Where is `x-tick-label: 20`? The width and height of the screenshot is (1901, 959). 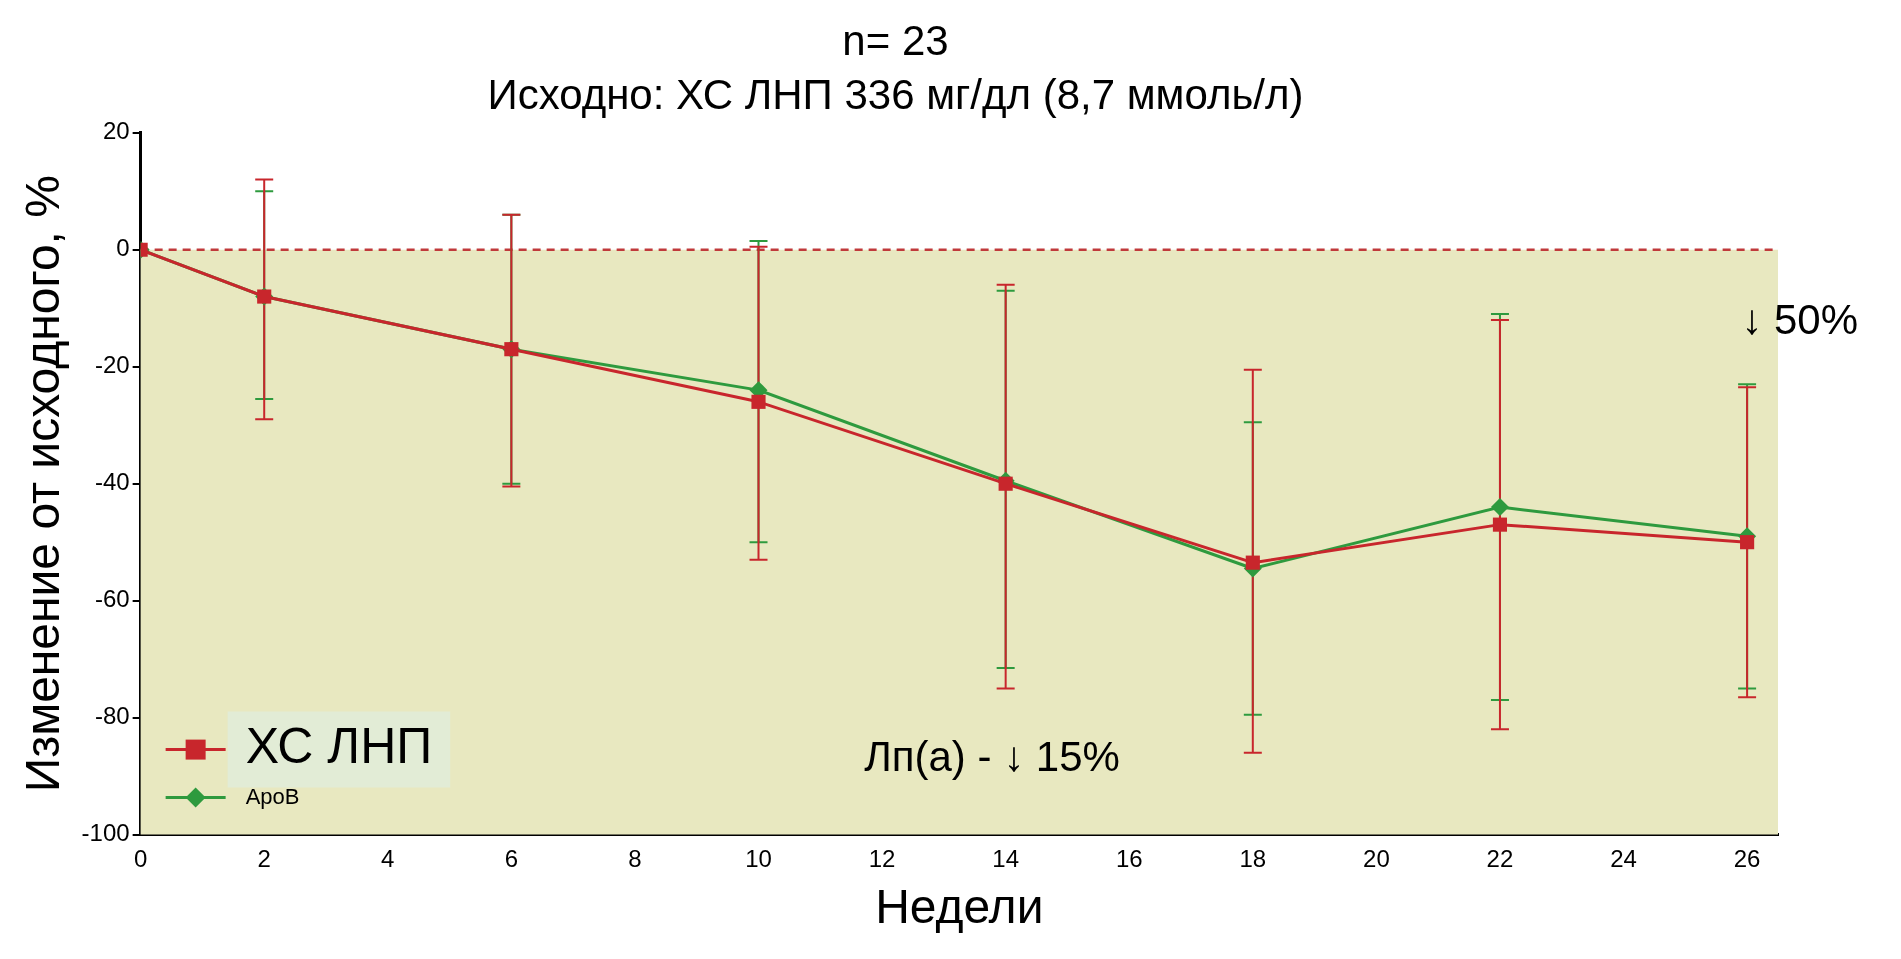 x-tick-label: 20 is located at coordinates (1376, 858).